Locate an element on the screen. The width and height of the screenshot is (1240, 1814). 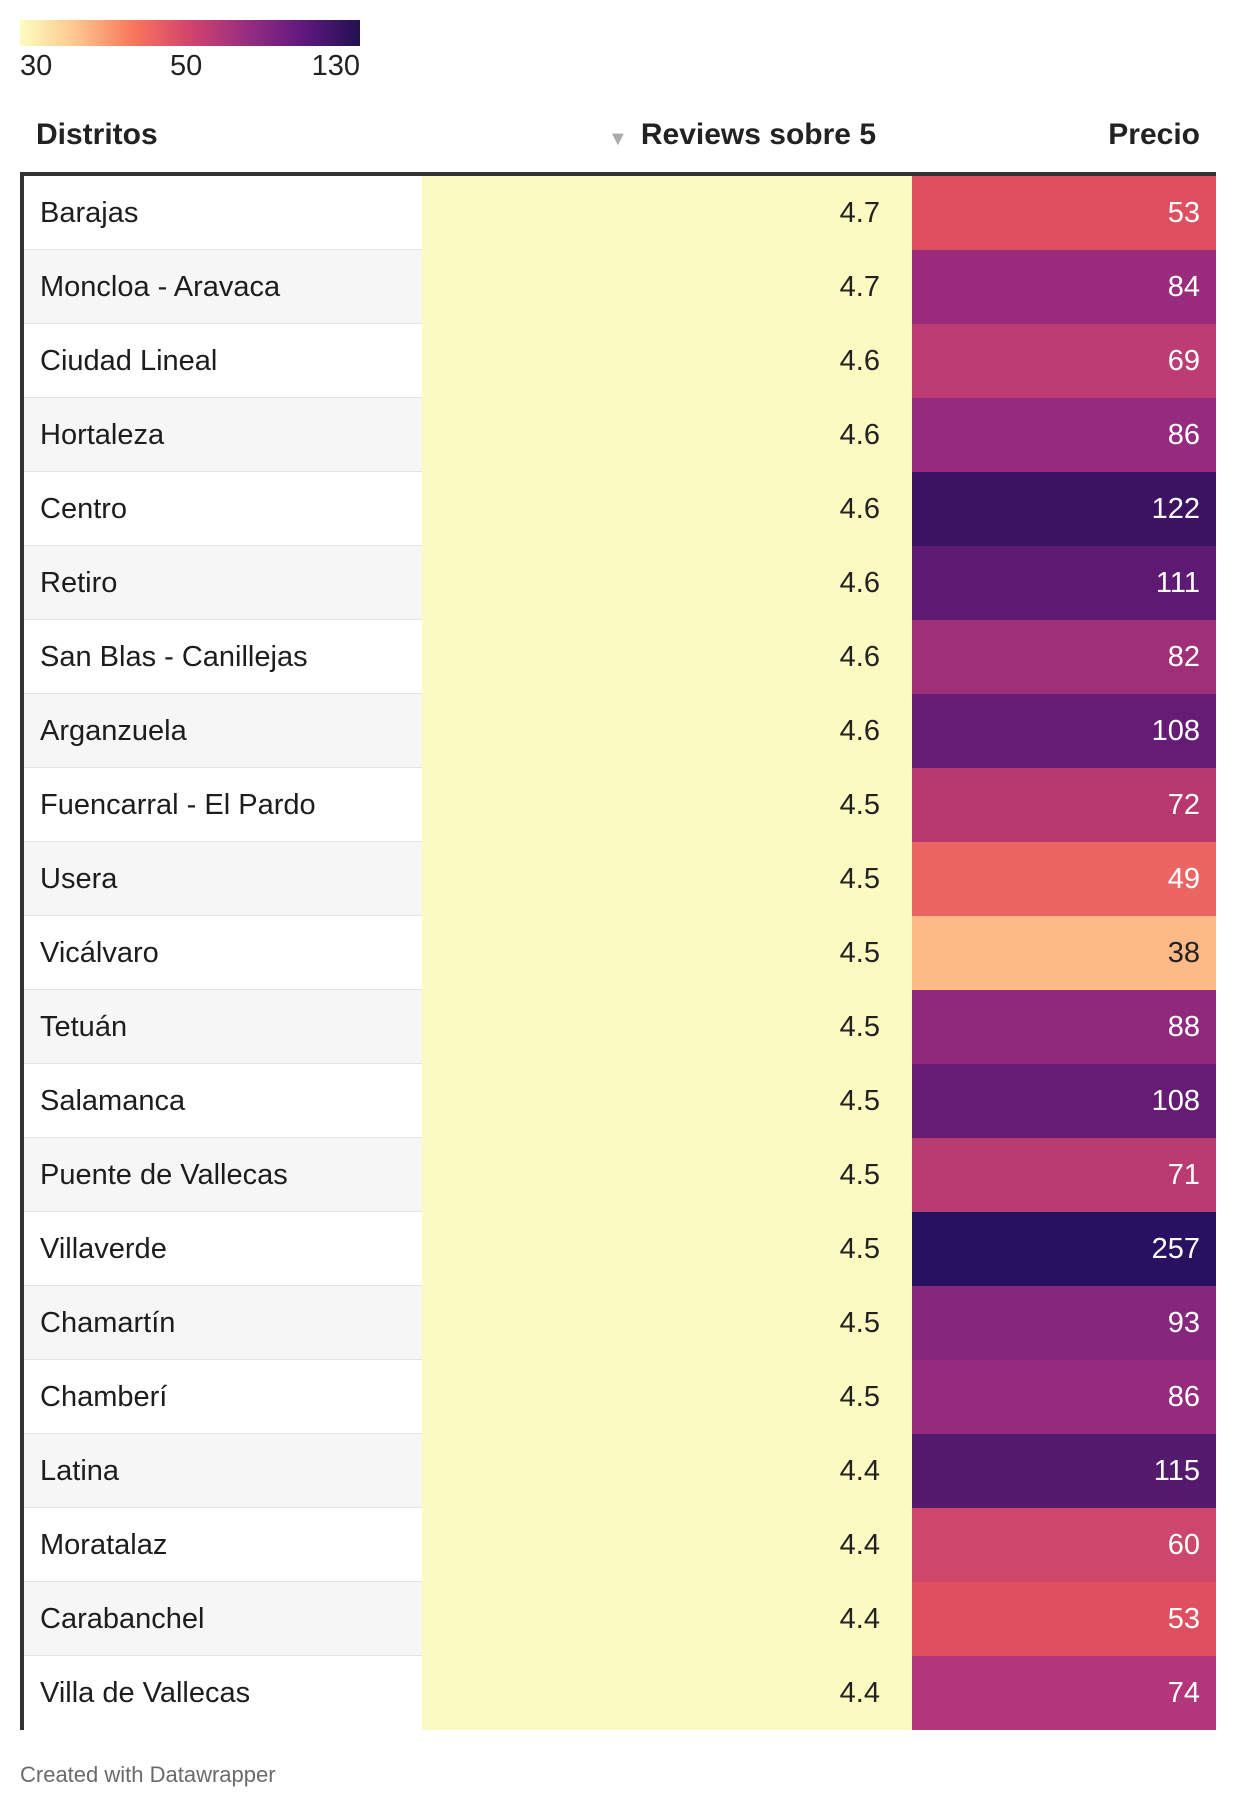
cell-district: Vicálvaro is located at coordinates (99, 953).